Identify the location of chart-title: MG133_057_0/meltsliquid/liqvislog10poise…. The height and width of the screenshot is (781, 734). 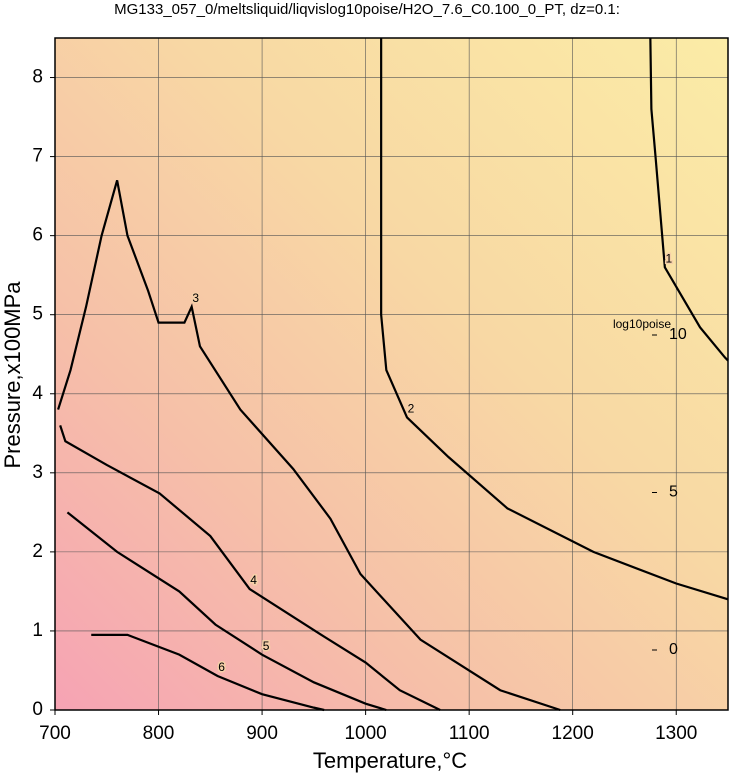
(367, 9).